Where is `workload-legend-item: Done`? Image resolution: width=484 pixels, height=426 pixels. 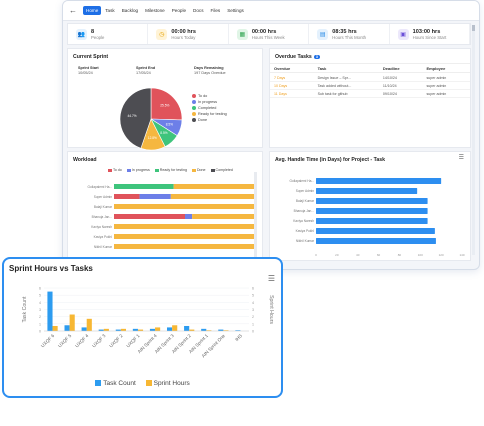 workload-legend-item: Done is located at coordinates (198, 170).